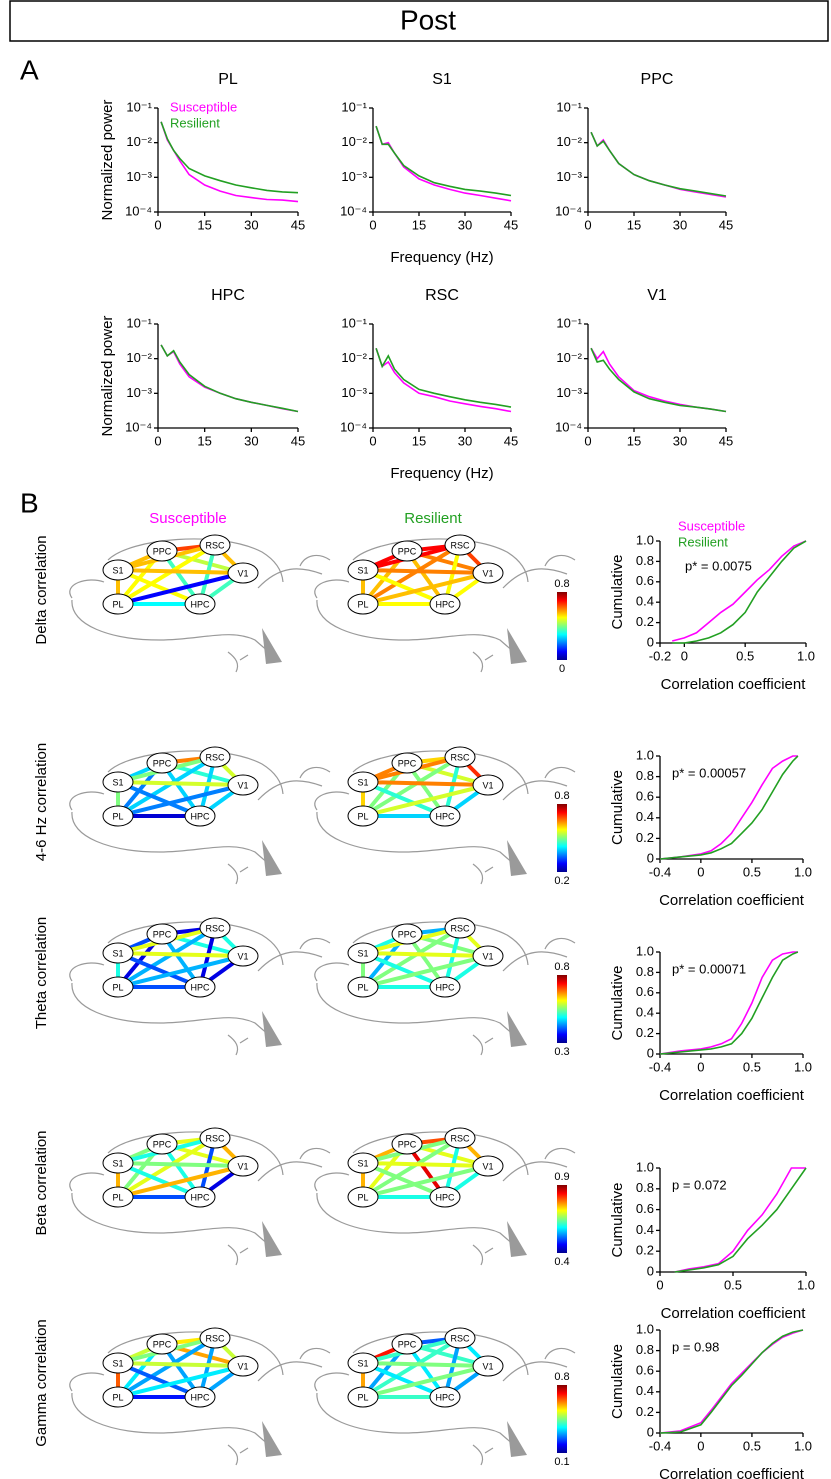 The width and height of the screenshot is (831, 1479). What do you see at coordinates (441, 257) in the screenshot?
I see `x-axis-label: Frequency (Hz)` at bounding box center [441, 257].